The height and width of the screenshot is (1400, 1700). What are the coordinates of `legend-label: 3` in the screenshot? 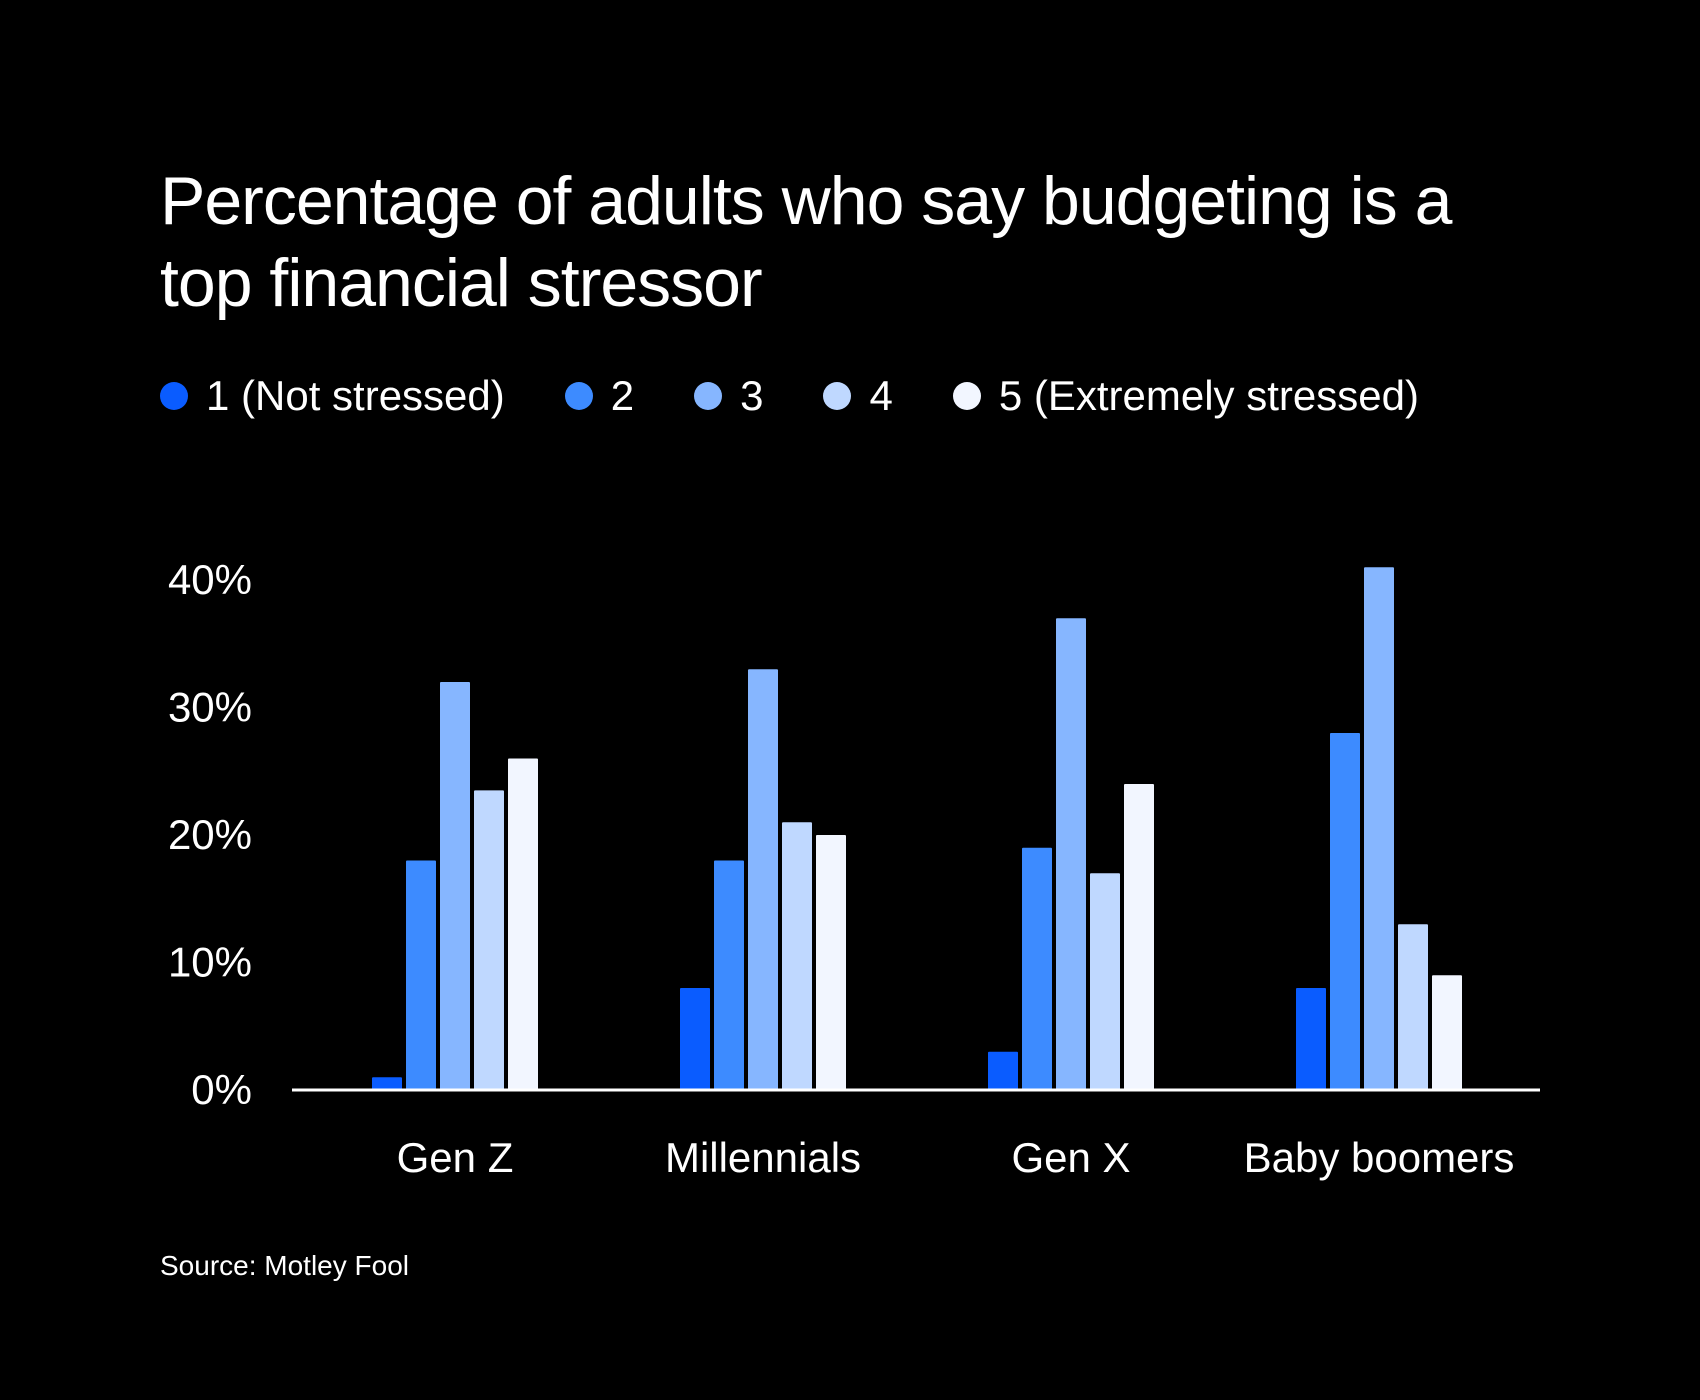 It's located at (752, 395).